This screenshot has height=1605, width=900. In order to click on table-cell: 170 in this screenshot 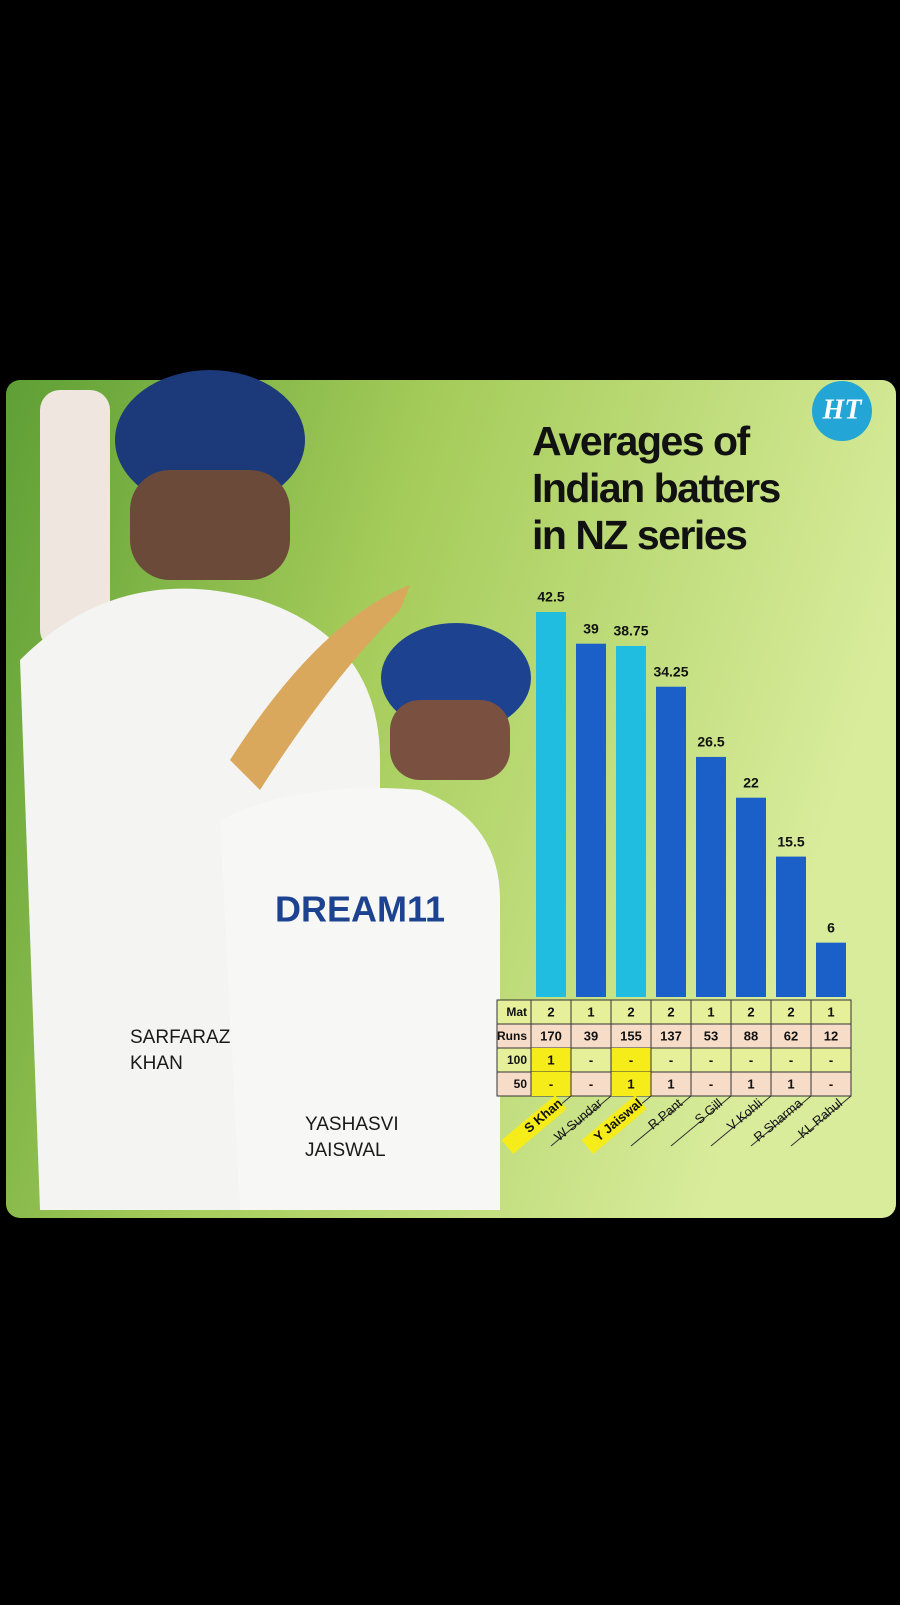, I will do `click(551, 1035)`.